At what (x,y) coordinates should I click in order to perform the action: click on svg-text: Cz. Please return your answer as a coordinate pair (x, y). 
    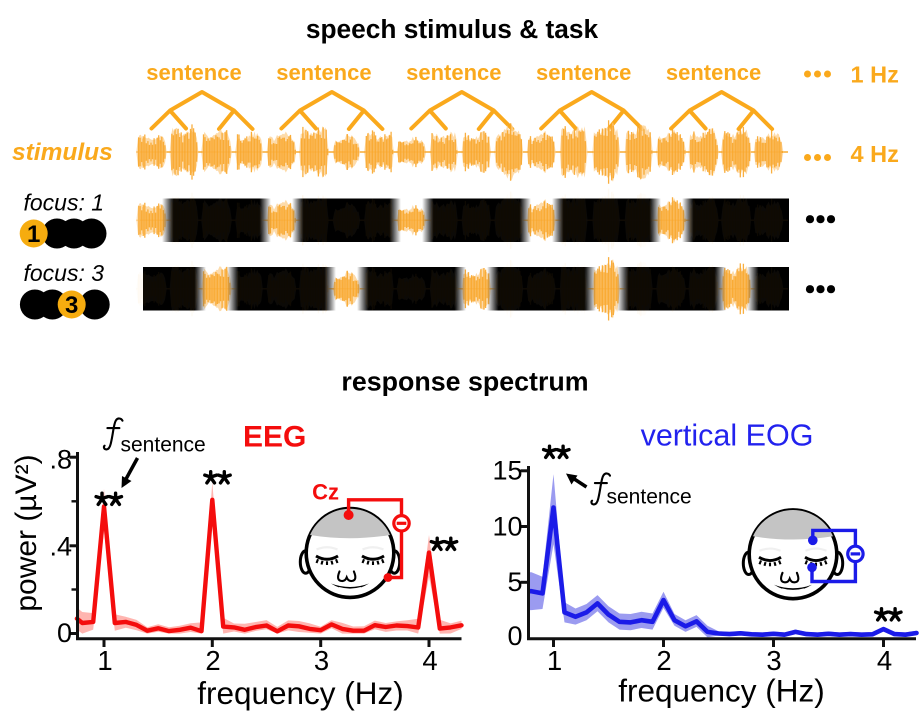
    Looking at the image, I should click on (325, 492).